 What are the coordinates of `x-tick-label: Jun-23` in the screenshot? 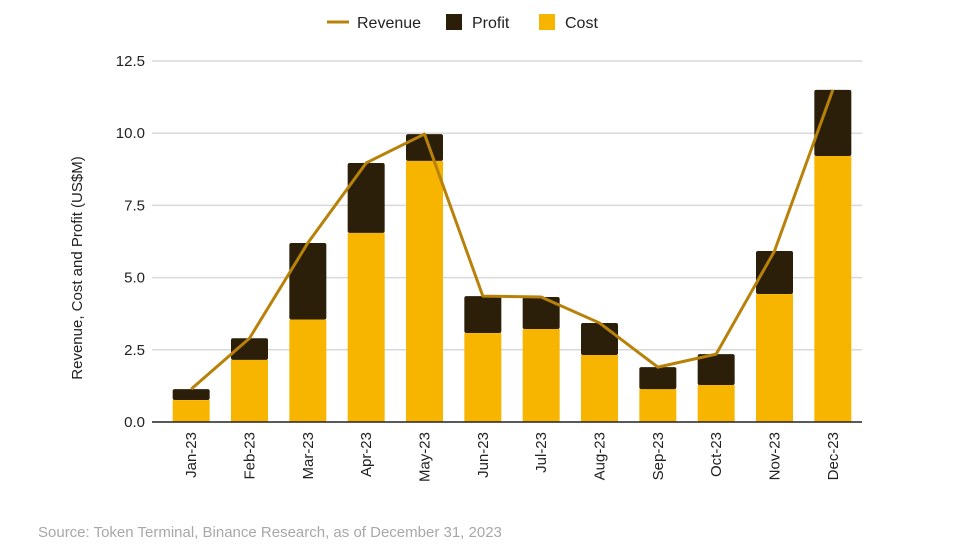 It's located at (483, 455).